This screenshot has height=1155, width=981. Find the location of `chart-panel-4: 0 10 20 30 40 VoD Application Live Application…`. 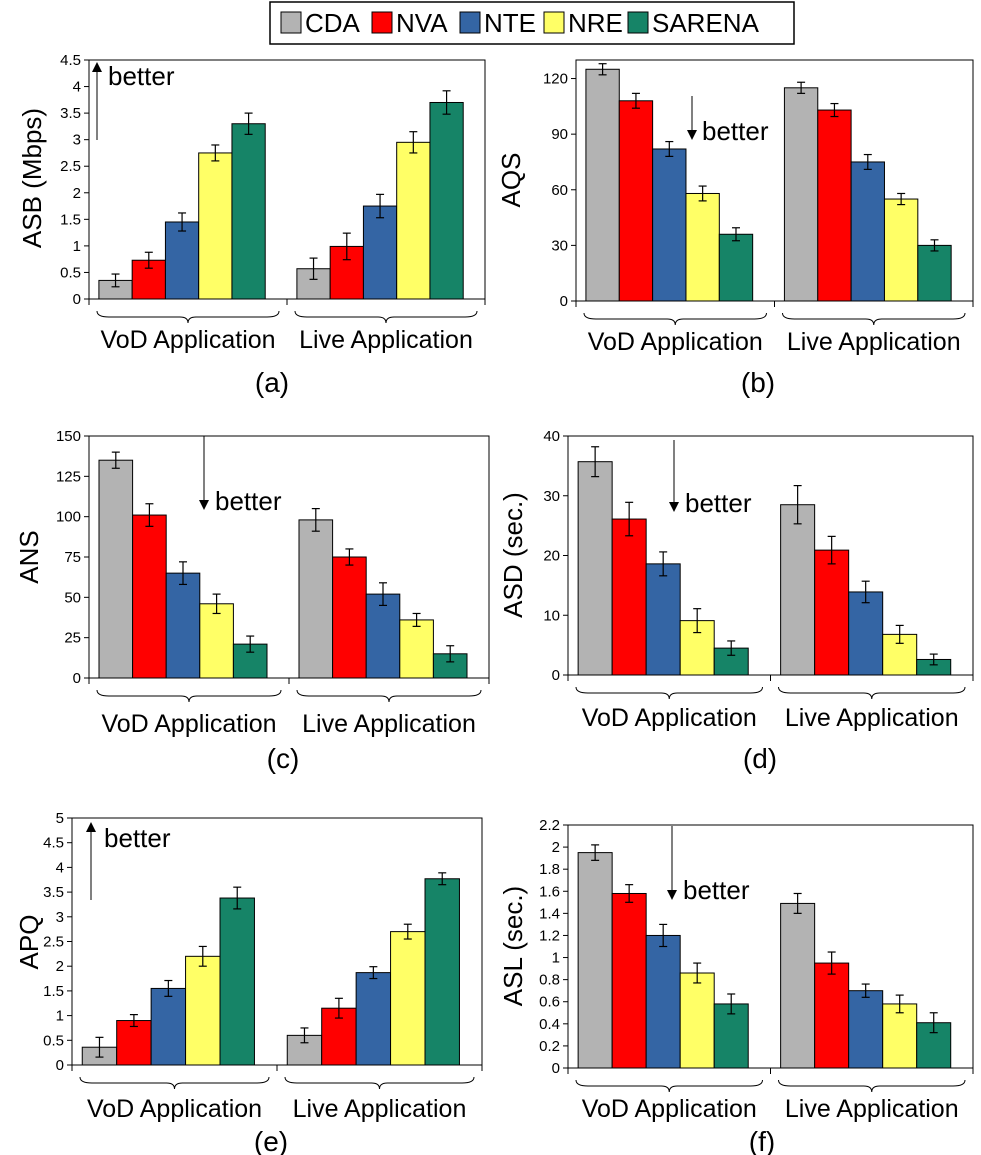

chart-panel-4: 0 10 20 30 40 VoD Application Live Application… is located at coordinates (736, 601).